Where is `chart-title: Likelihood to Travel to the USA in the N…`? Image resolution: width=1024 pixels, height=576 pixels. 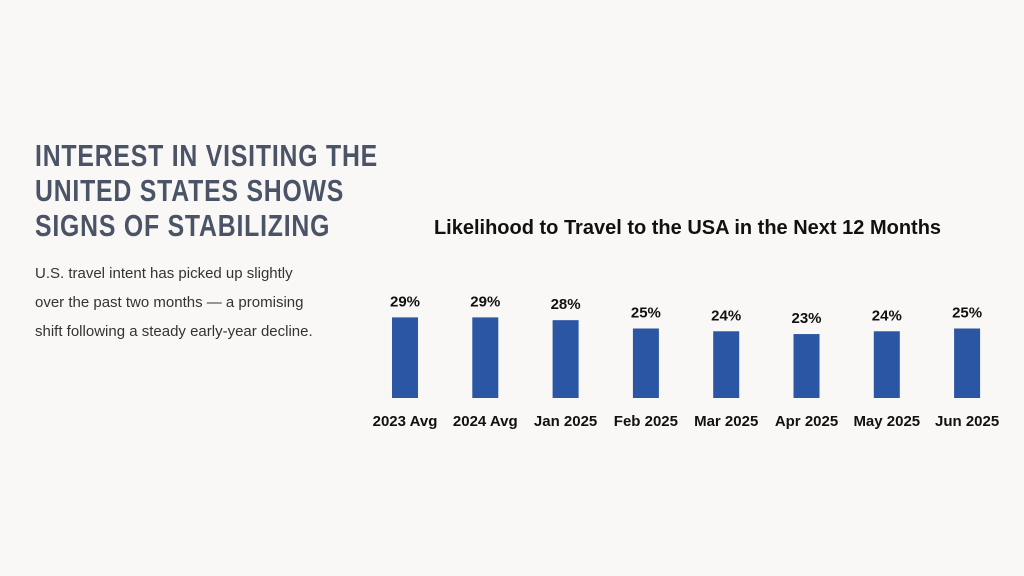 chart-title: Likelihood to Travel to the USA in the N… is located at coordinates (687, 228).